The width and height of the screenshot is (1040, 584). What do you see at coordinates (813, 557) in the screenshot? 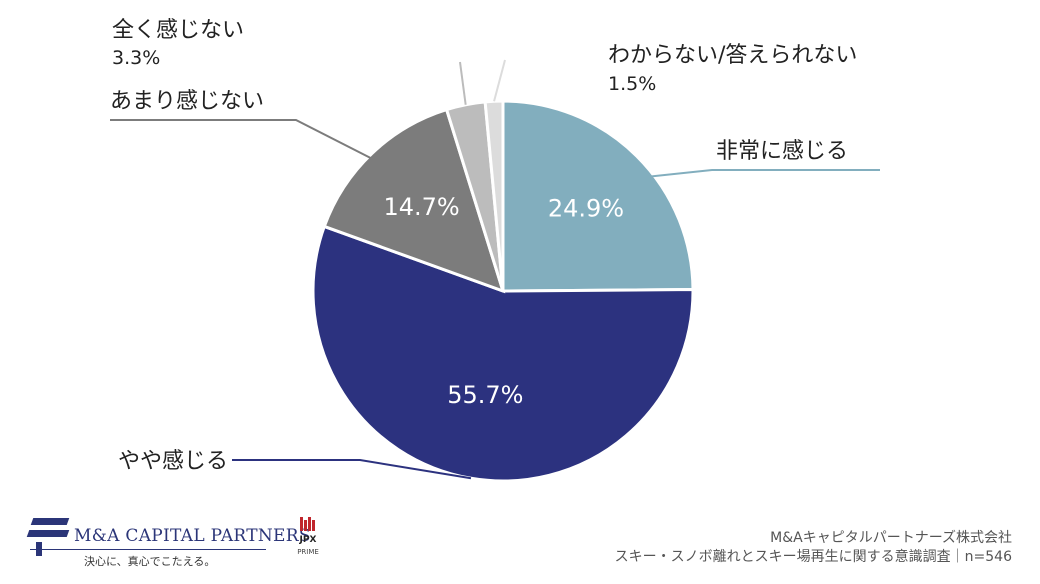
I see `source-survey: スキー・スノボ離れとスキー場再生に関する意識調査｜n=546` at bounding box center [813, 557].